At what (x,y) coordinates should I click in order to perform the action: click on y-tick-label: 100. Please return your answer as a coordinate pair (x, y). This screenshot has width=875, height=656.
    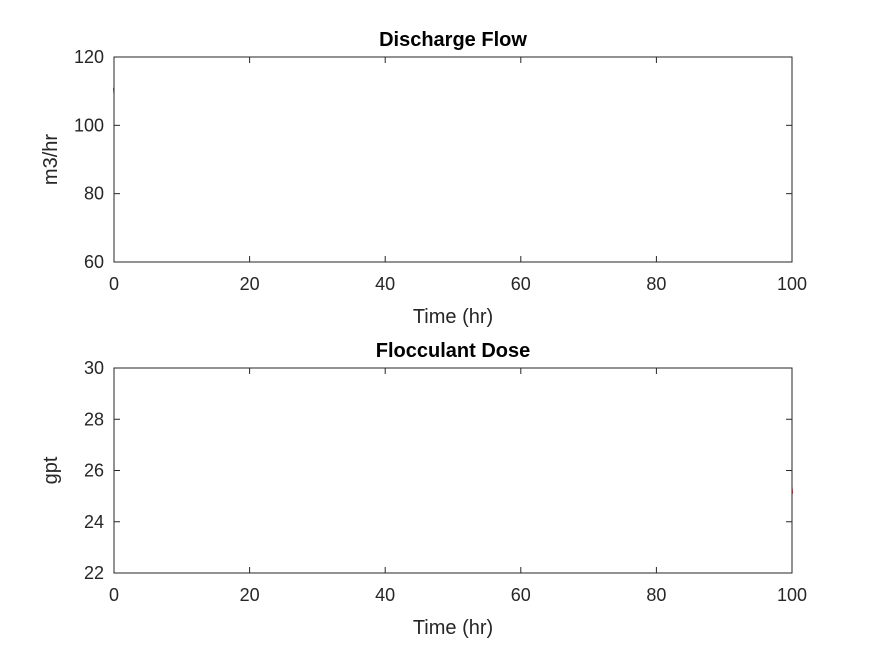
    Looking at the image, I should click on (89, 125).